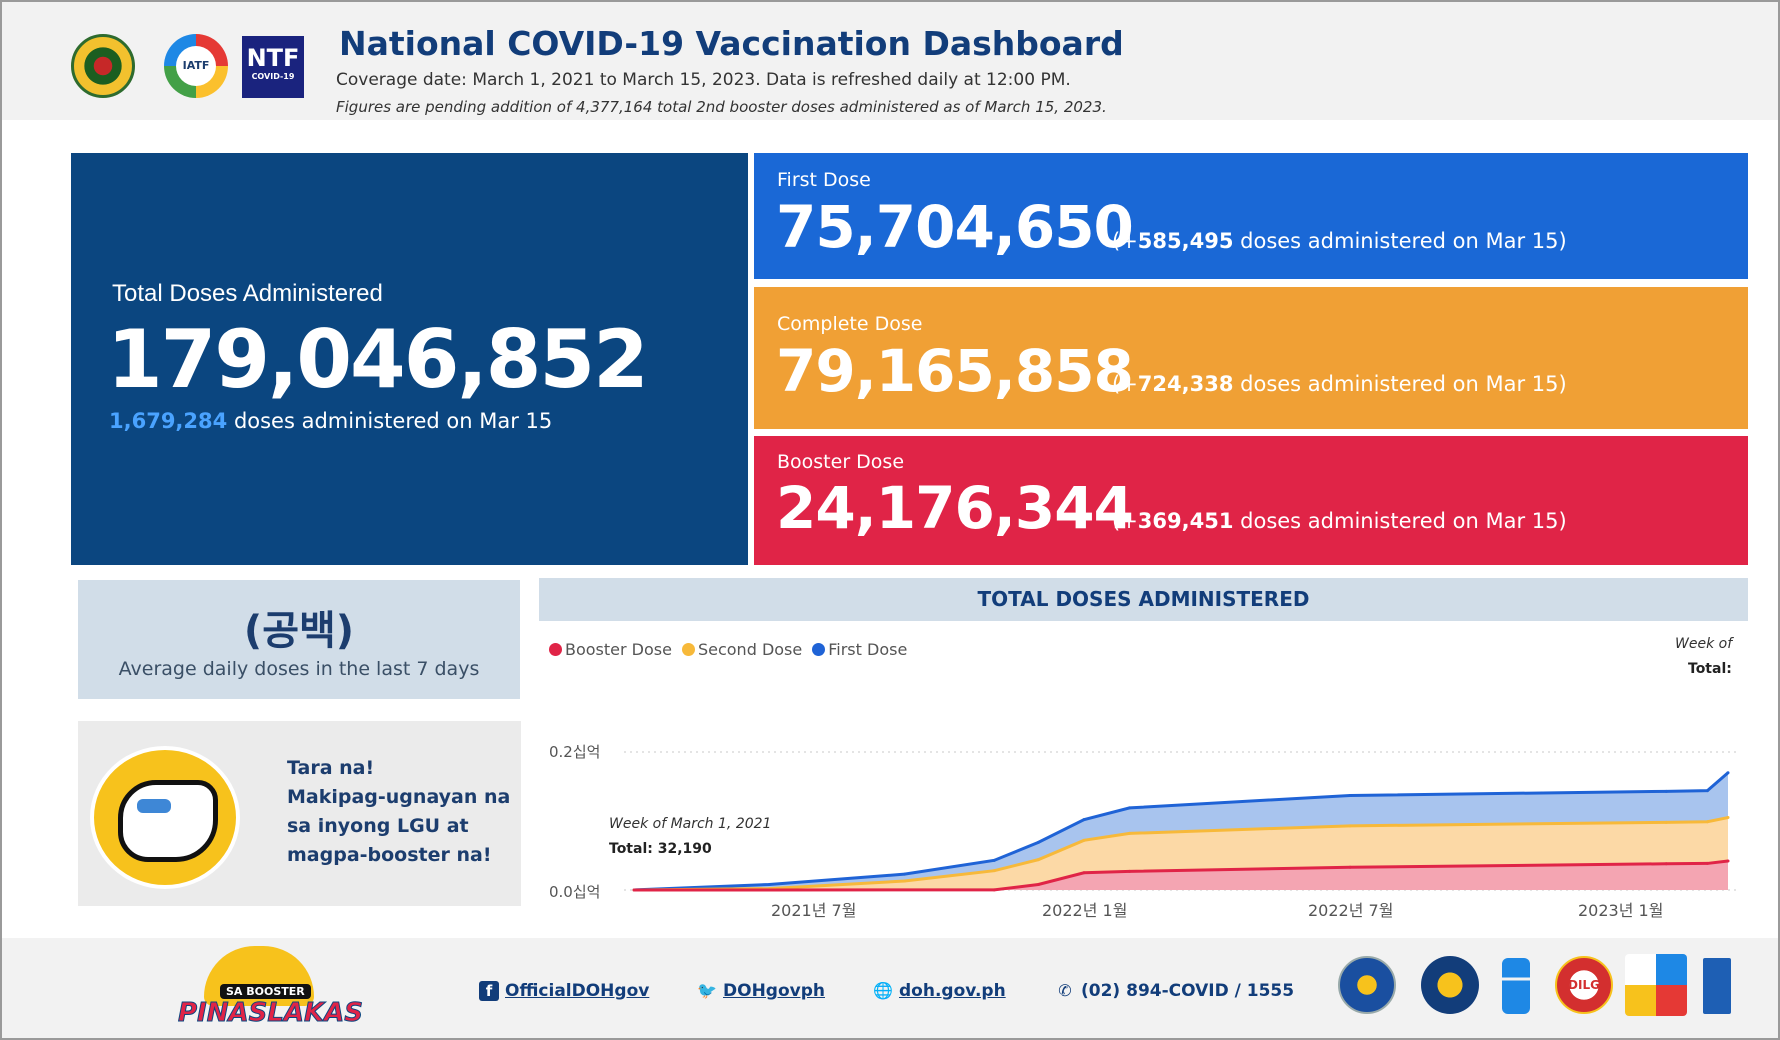 The height and width of the screenshot is (1040, 1780). I want to click on x-tick-3: 2022년 7월, so click(1351, 910).